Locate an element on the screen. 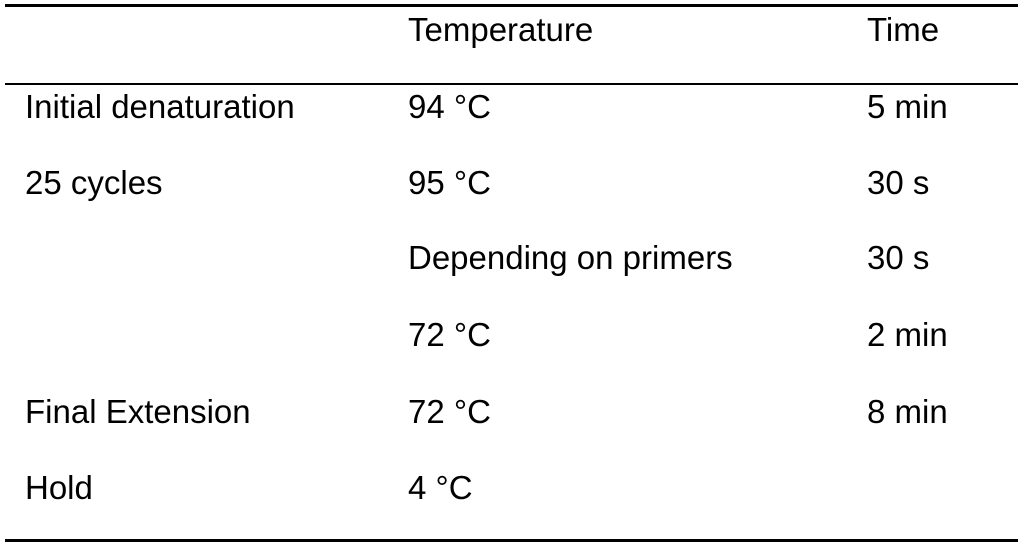  step-cell: 25 cycles is located at coordinates (94, 182).